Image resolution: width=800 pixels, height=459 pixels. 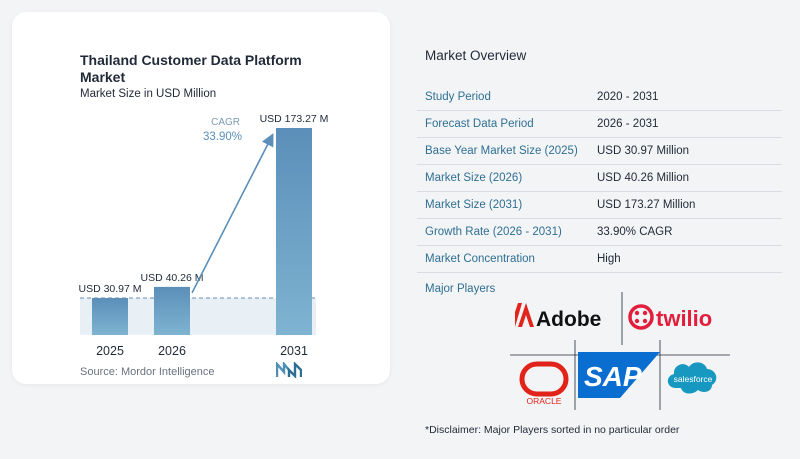 I want to click on data-label-2026: USD 40.26 M, so click(x=171, y=278).